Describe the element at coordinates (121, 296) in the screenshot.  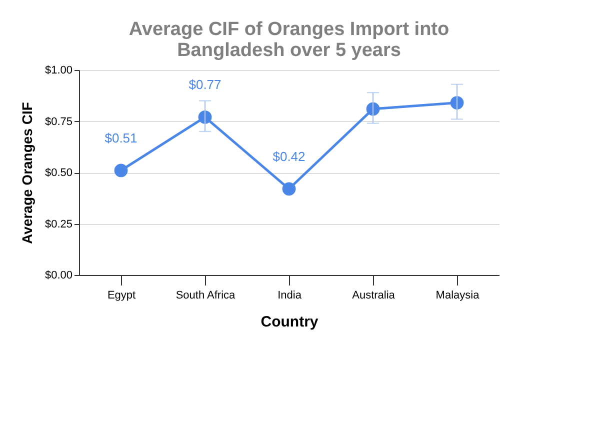
I see `x-tick-label: Egypt` at that location.